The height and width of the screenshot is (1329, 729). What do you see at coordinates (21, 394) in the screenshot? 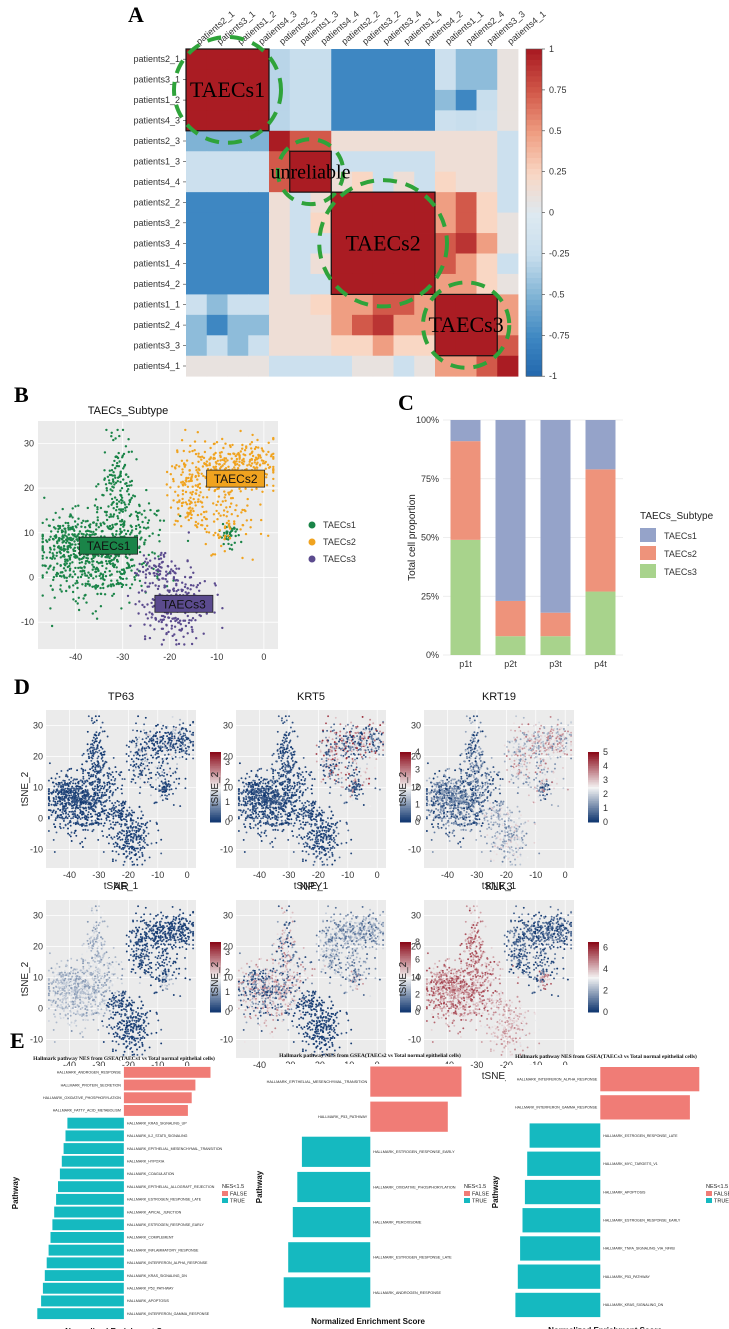
I see `panel-letter-b: B` at bounding box center [21, 394].